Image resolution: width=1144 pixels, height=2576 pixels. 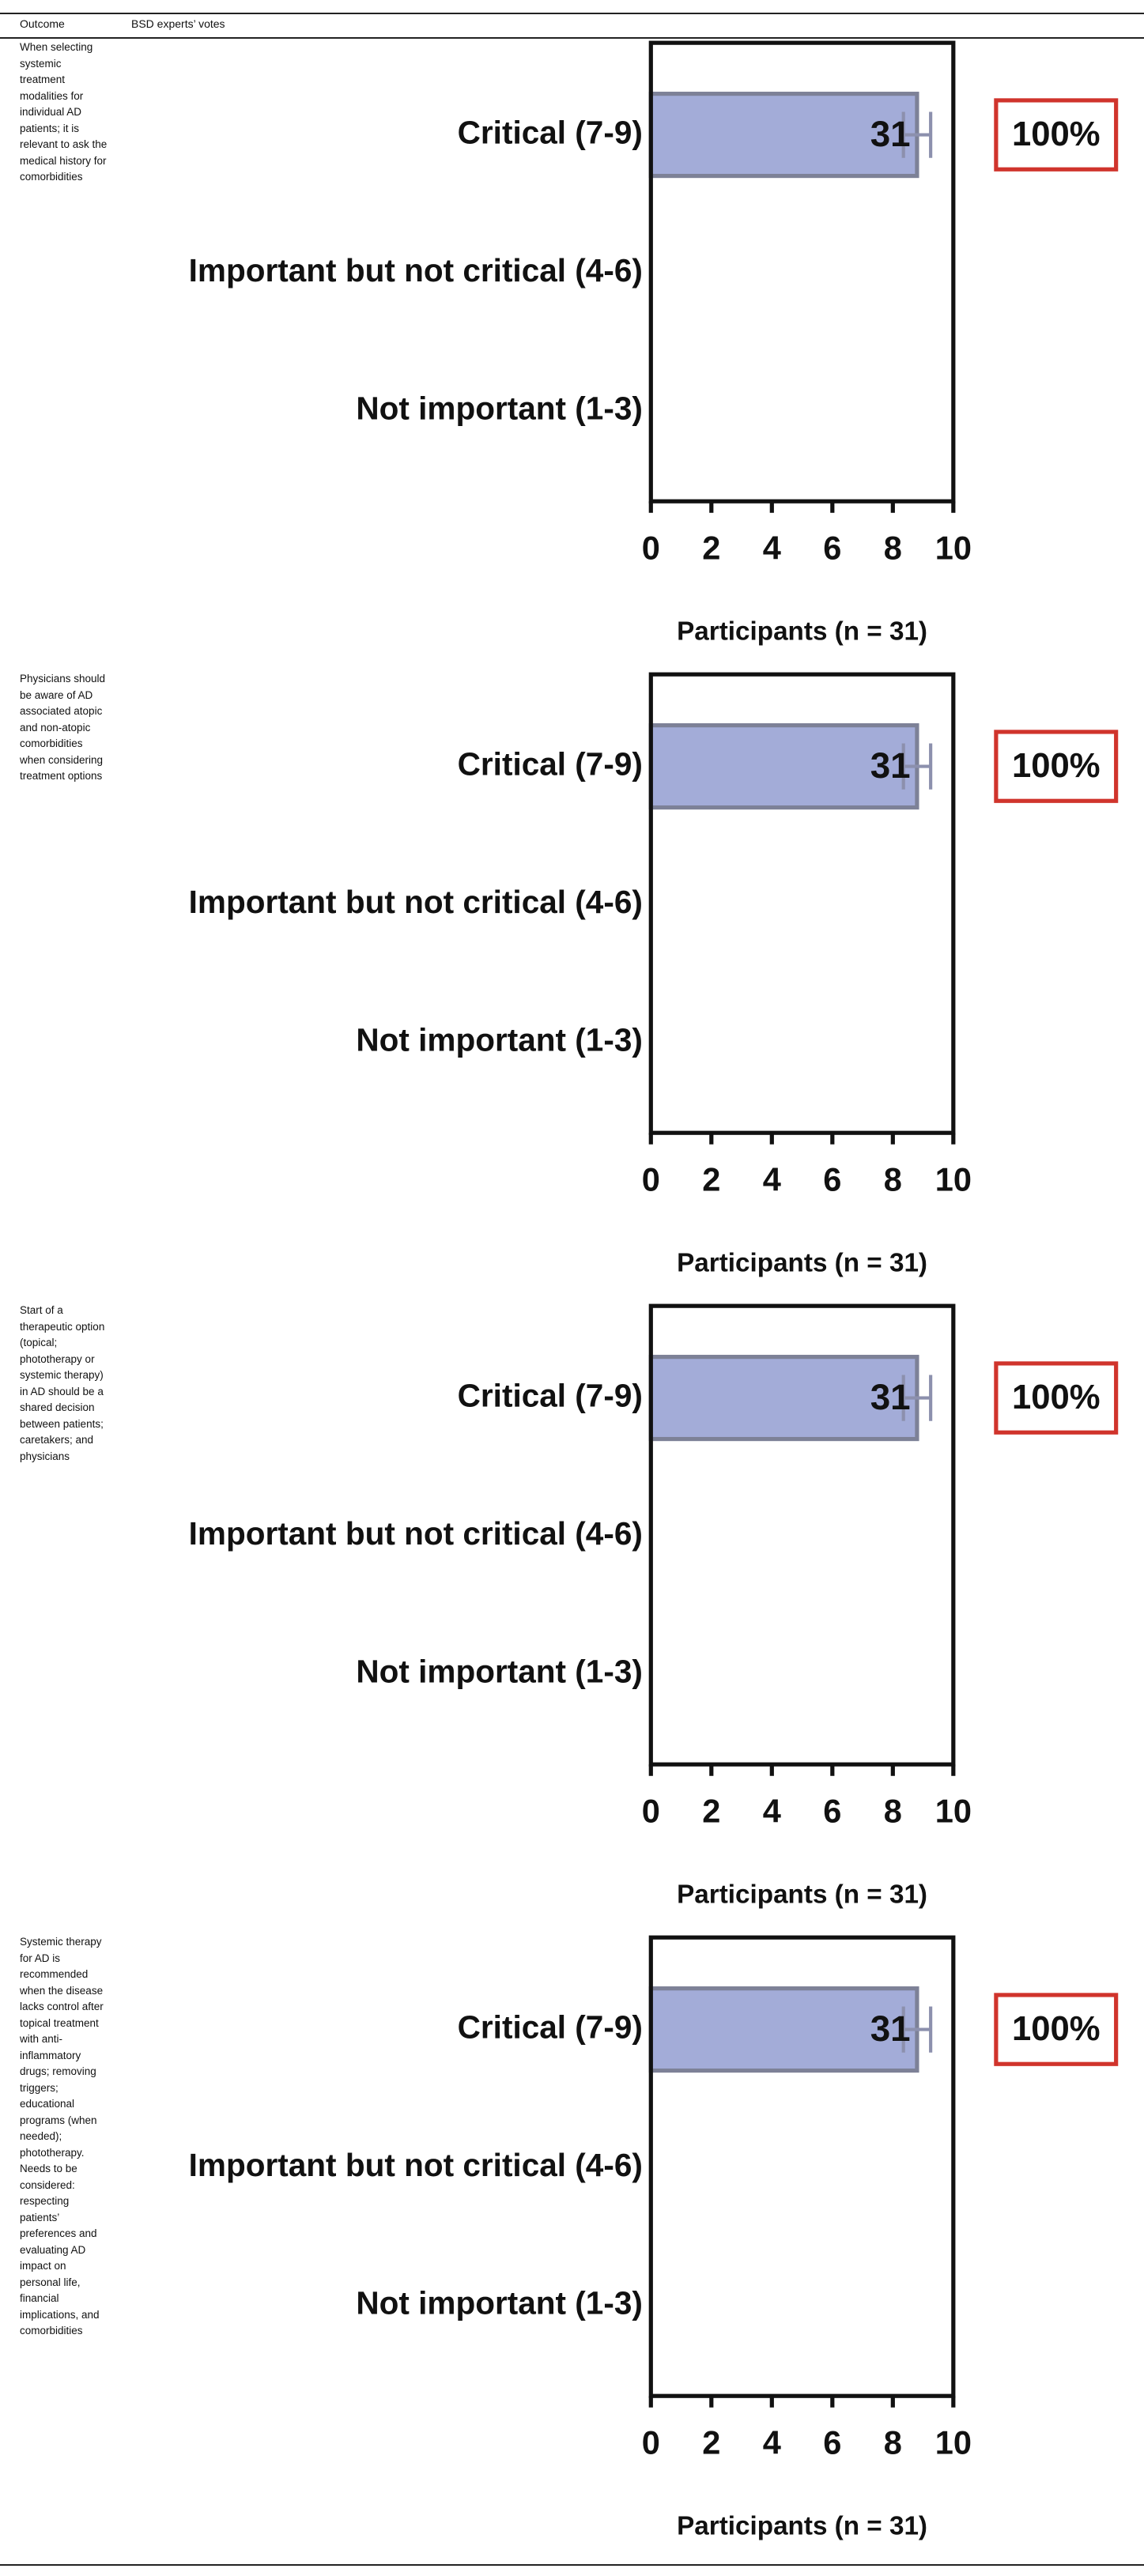 What do you see at coordinates (572, 2565) in the screenshot?
I see `bottom-rule` at bounding box center [572, 2565].